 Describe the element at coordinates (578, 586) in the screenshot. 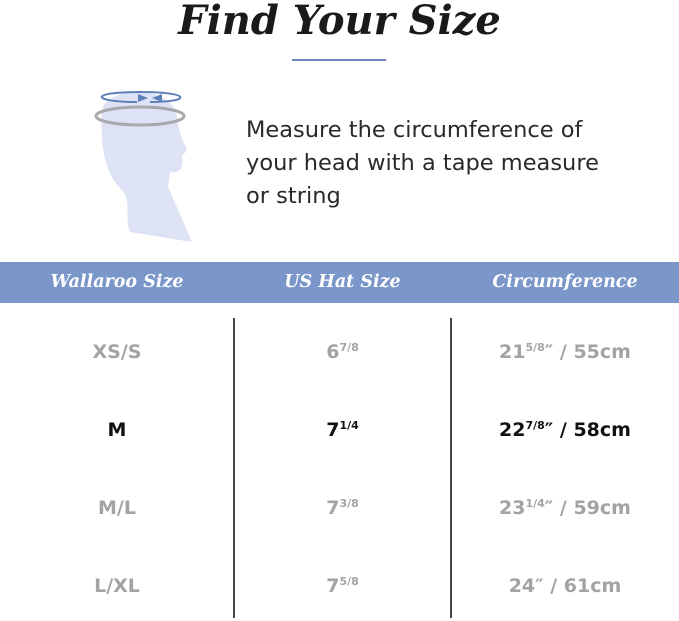

I see `circ-rest: ″ / 61cm` at that location.